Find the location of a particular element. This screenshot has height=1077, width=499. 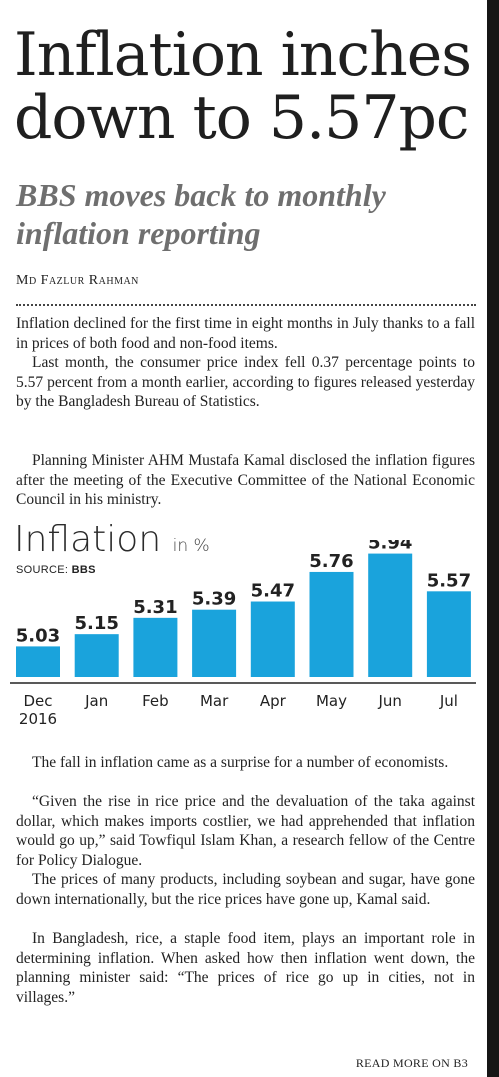

chart-source-label: SOURCE: is located at coordinates (42, 570).